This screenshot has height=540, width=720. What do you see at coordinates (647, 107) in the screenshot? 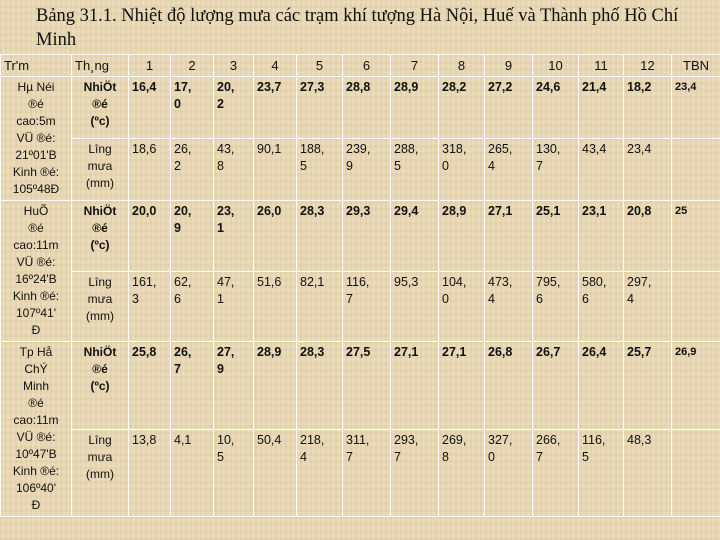
I see `temperature-value-month-12: 18,2` at bounding box center [647, 107].